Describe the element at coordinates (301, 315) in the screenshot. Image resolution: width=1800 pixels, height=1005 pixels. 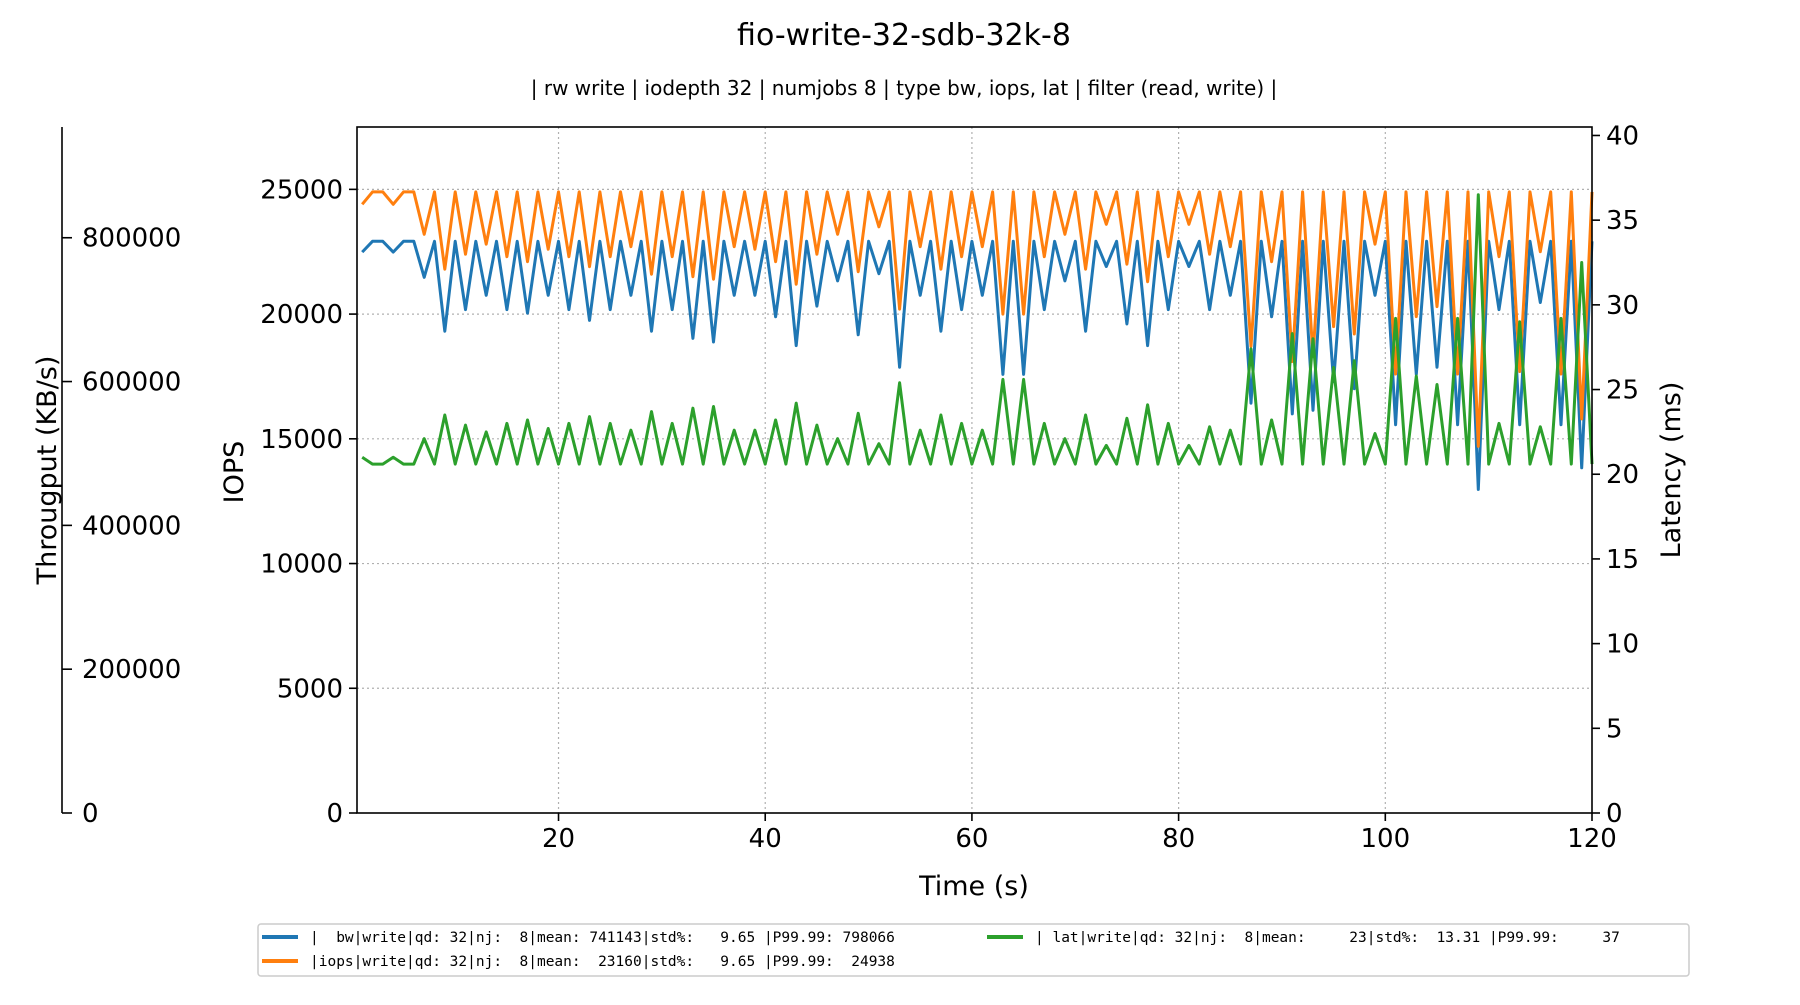
I see `iops-tick-label: 20000` at that location.